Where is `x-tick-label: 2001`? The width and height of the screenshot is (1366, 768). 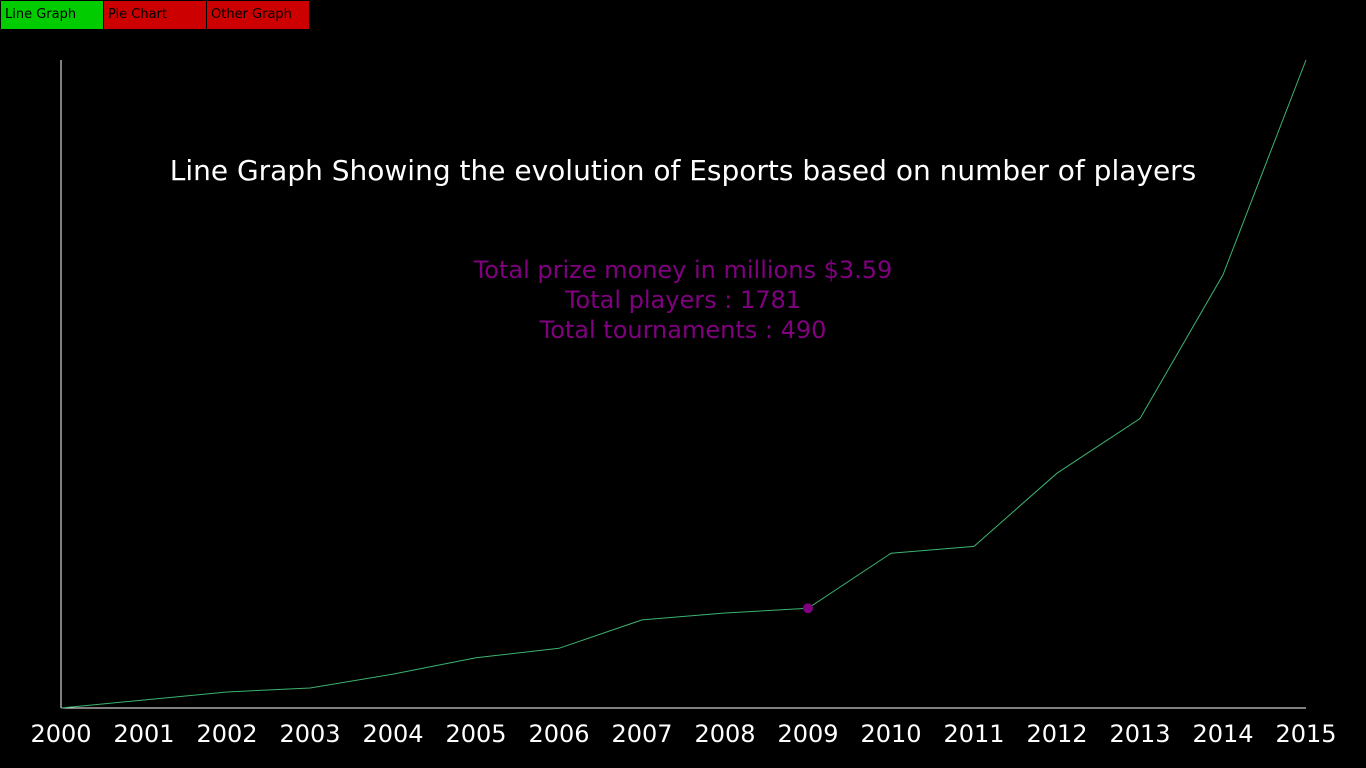
x-tick-label: 2001 is located at coordinates (143, 734).